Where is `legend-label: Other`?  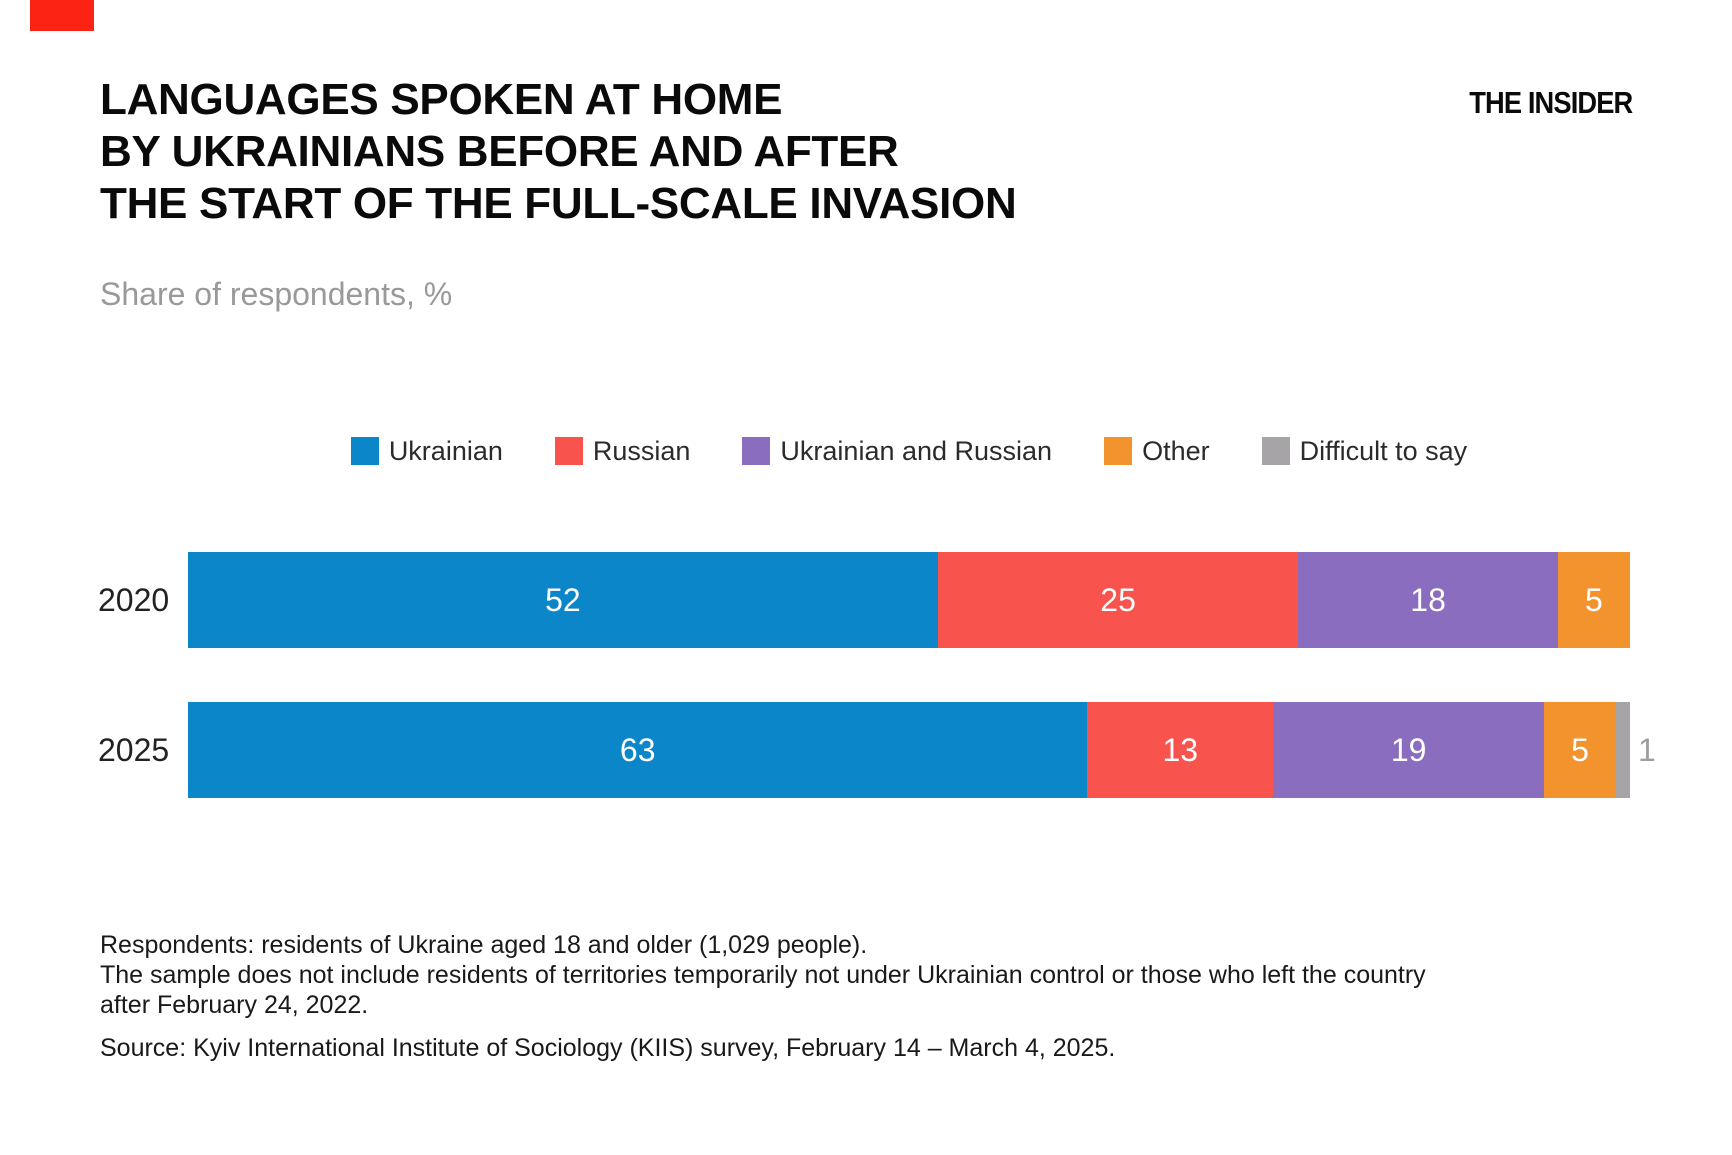 legend-label: Other is located at coordinates (1176, 450).